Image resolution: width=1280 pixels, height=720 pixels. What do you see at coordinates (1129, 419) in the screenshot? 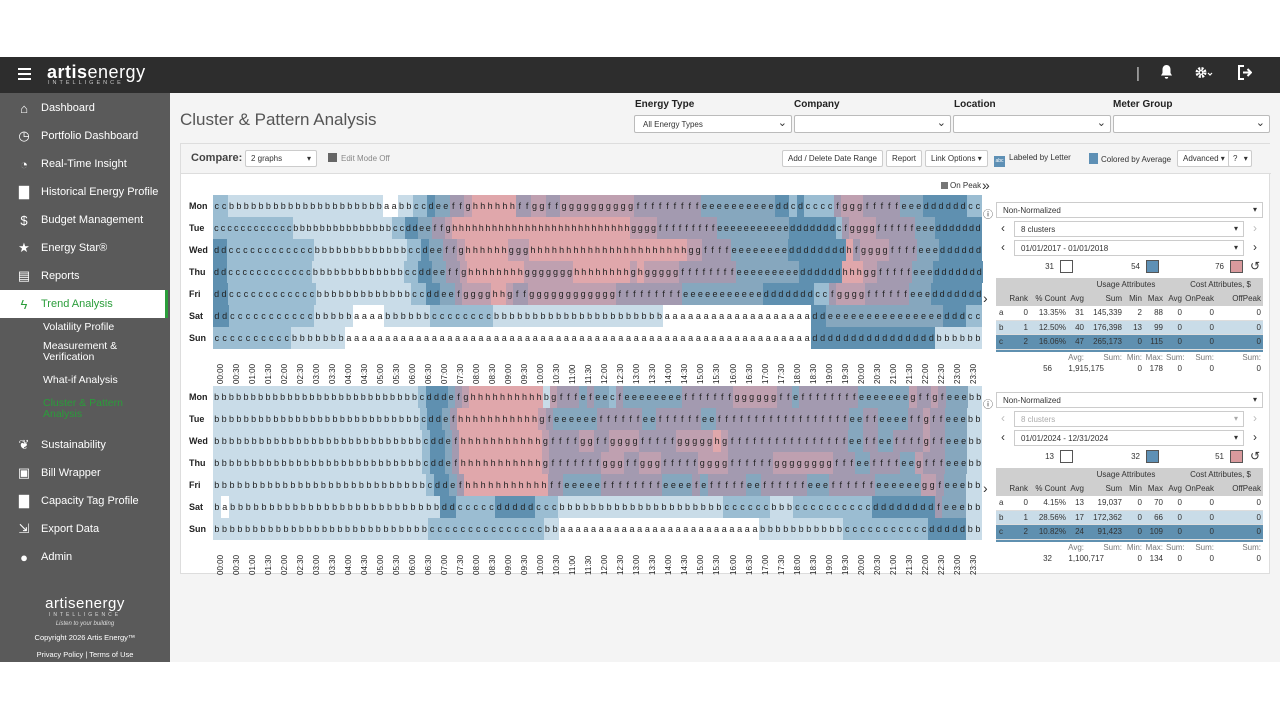
I see `cluster-count-select: 8 clusters` at bounding box center [1129, 419].